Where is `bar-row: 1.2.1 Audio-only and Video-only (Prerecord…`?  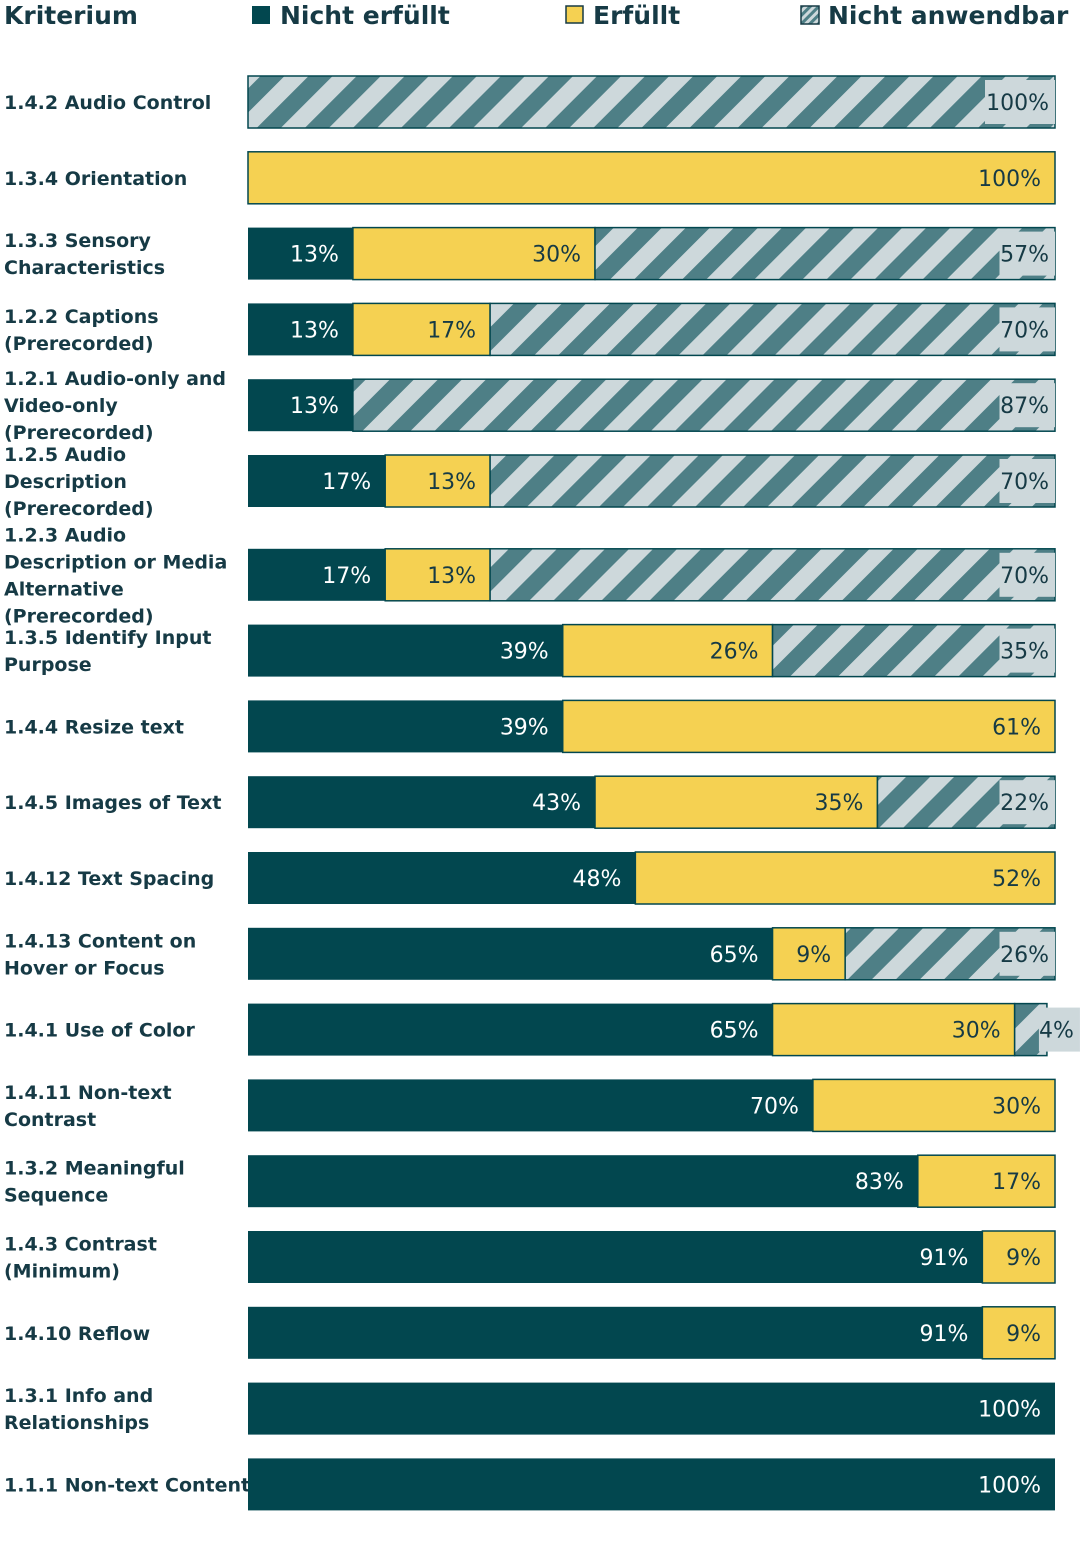 bar-row: 1.2.1 Audio-only and Video-only (Prerecord… is located at coordinates (530, 406).